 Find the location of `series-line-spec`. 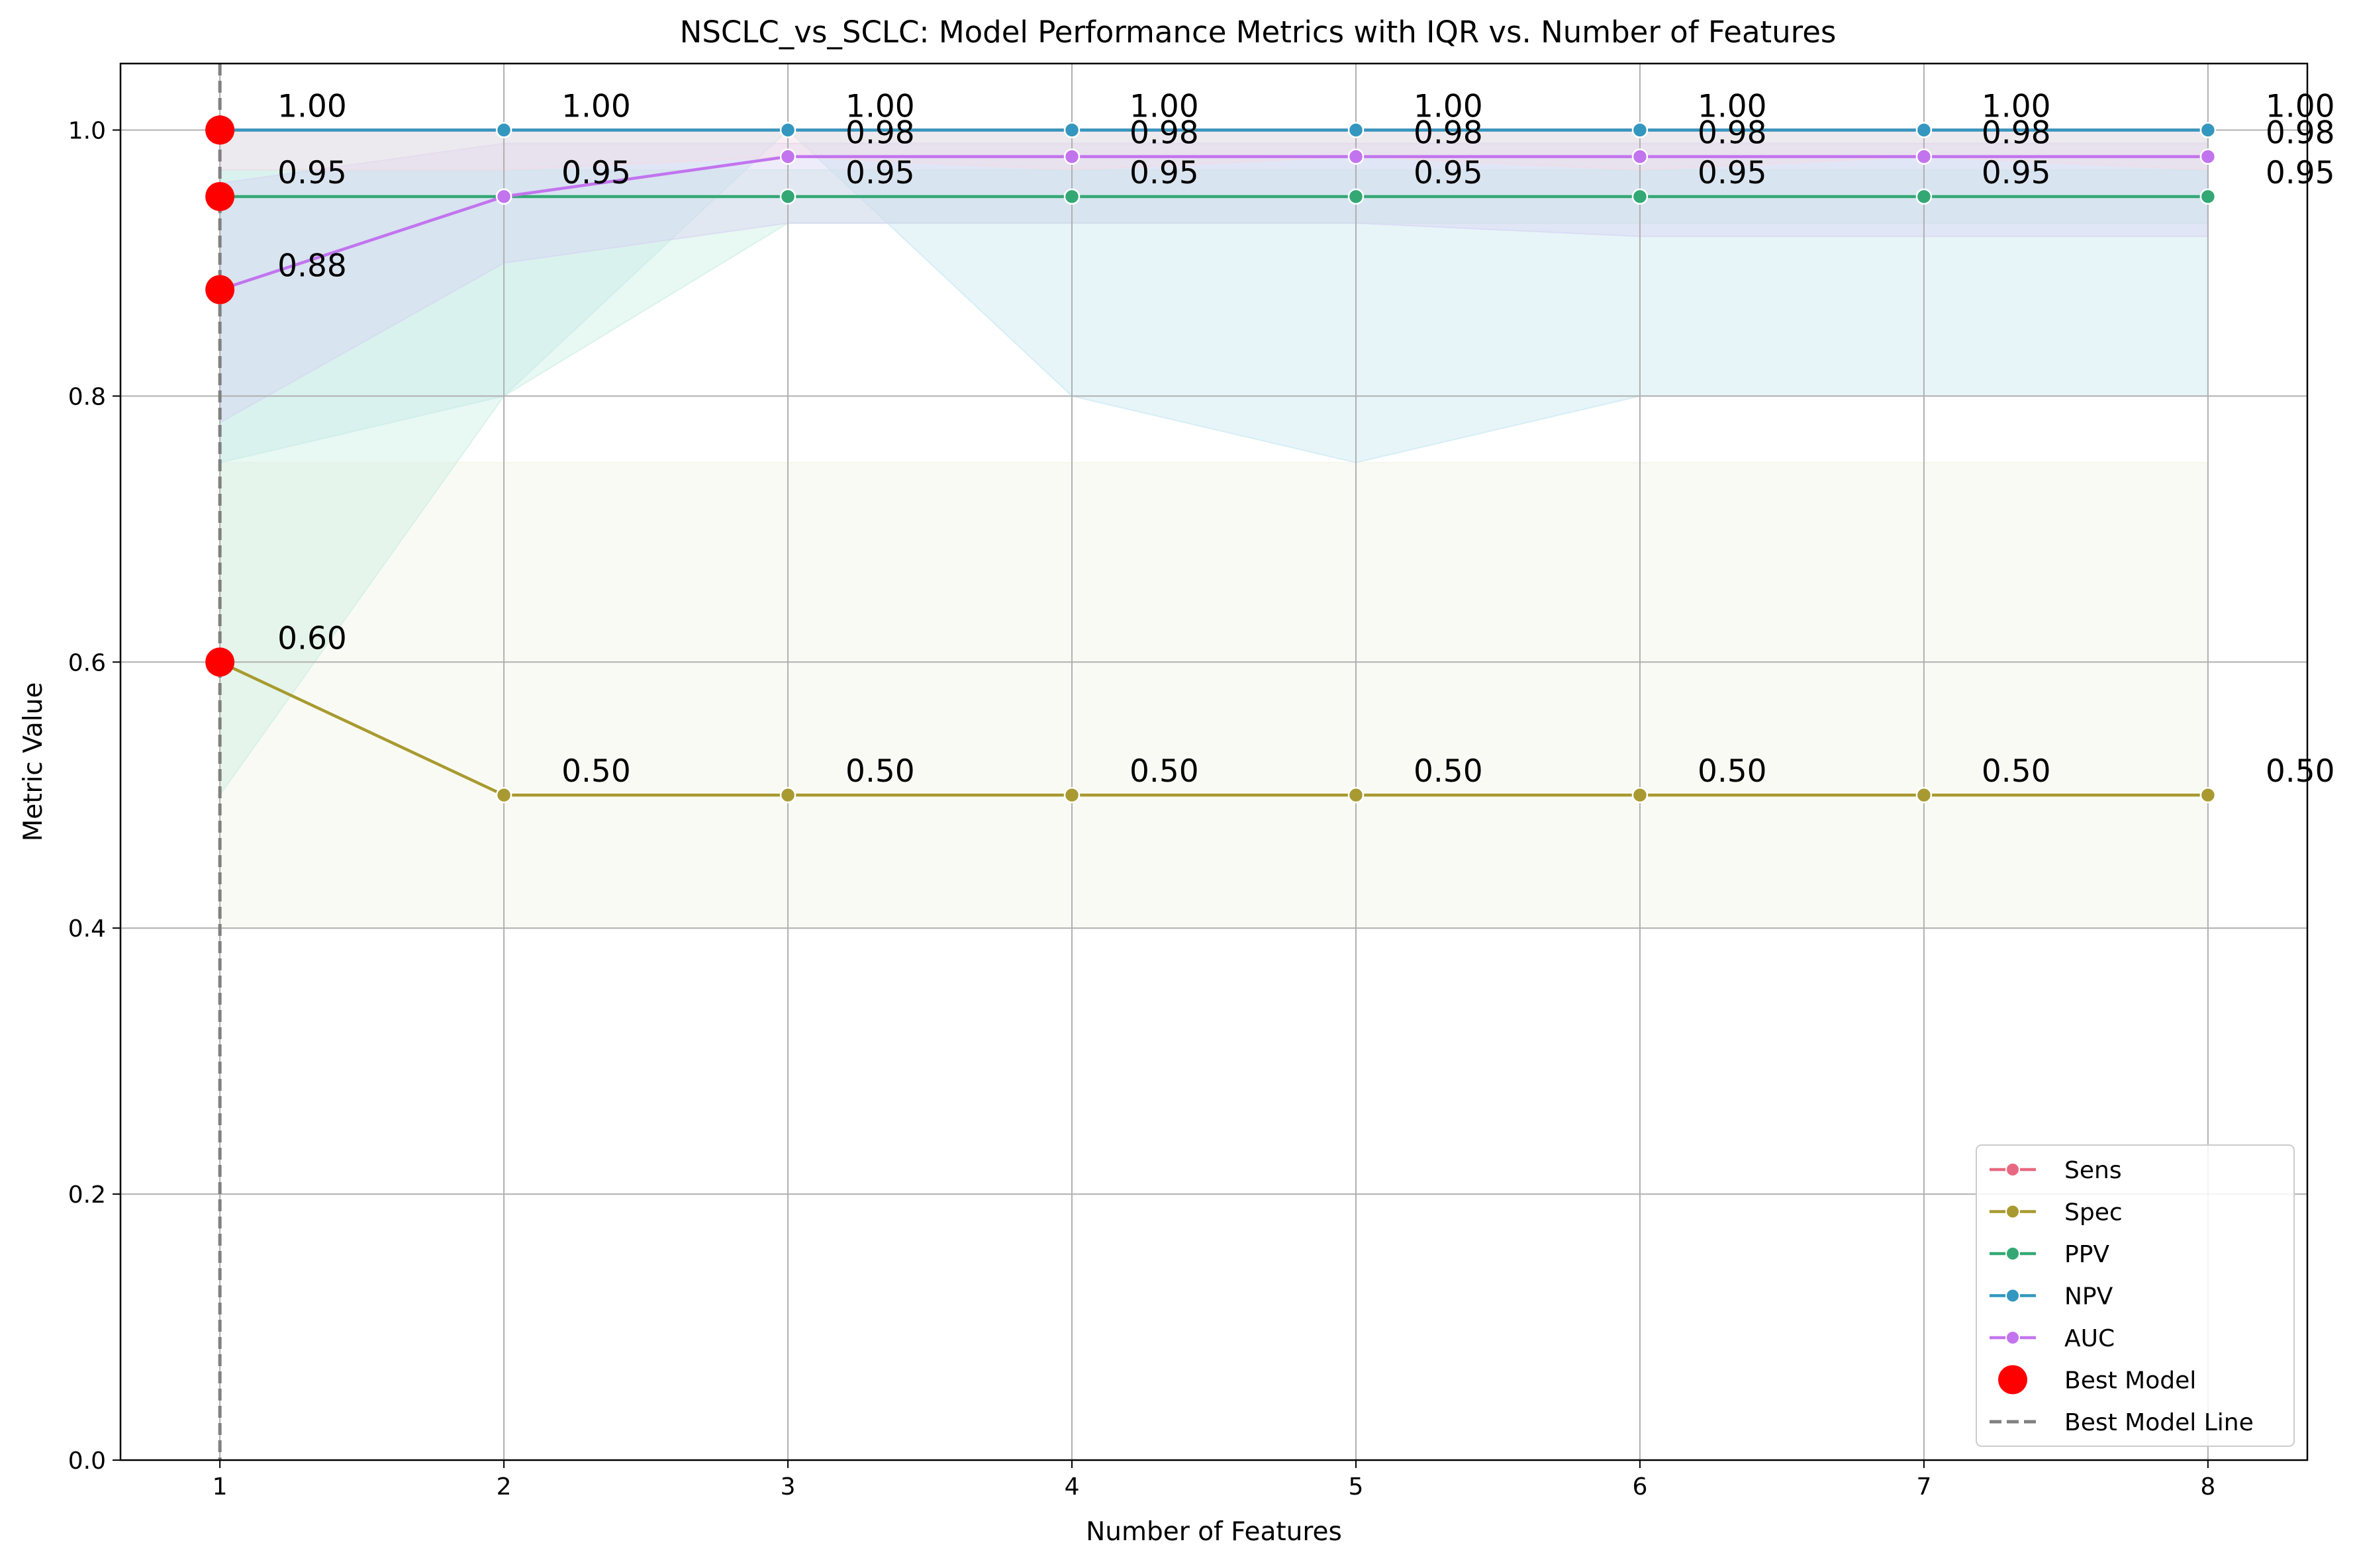

series-line-spec is located at coordinates (1213, 729).